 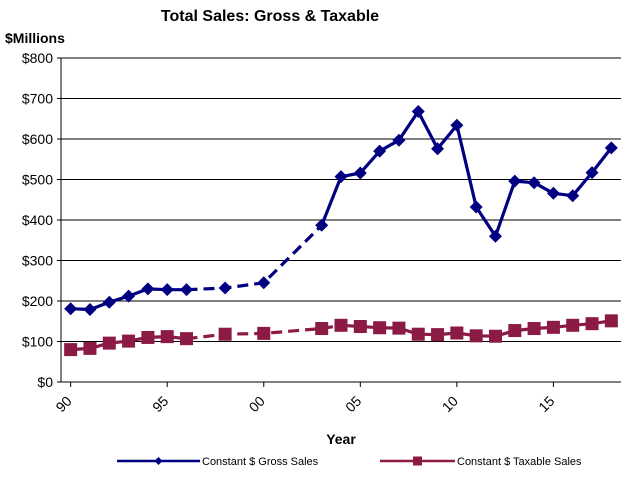 I want to click on y-tick-label: $800, so click(x=37, y=58).